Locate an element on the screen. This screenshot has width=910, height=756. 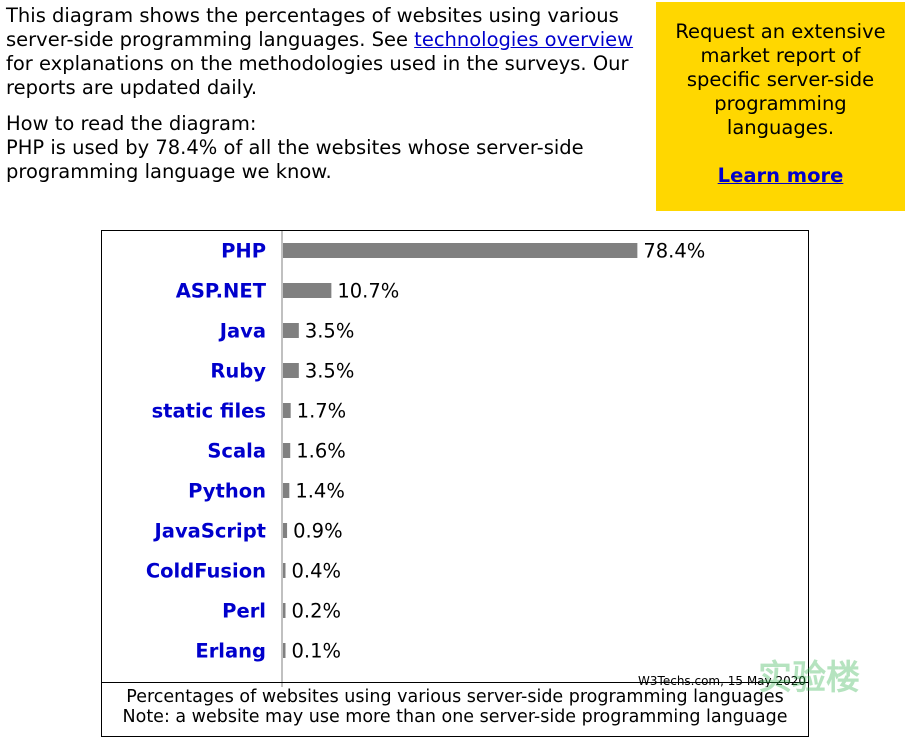
category-label: Perl is located at coordinates (244, 611).